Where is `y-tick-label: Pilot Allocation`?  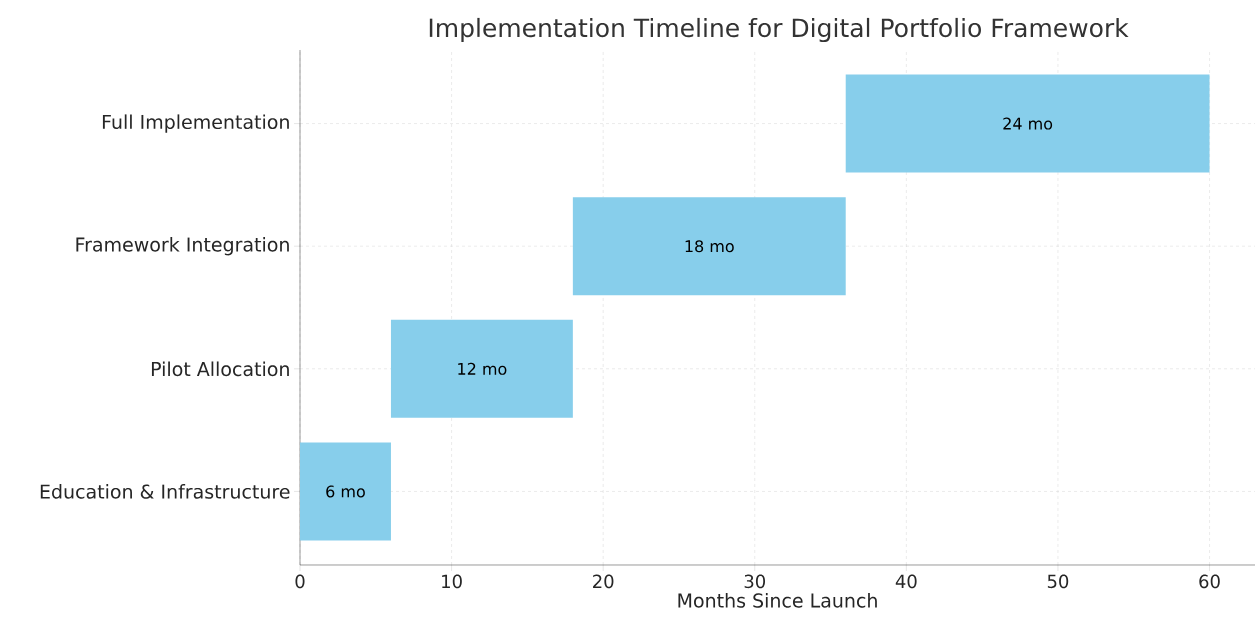
y-tick-label: Pilot Allocation is located at coordinates (220, 369).